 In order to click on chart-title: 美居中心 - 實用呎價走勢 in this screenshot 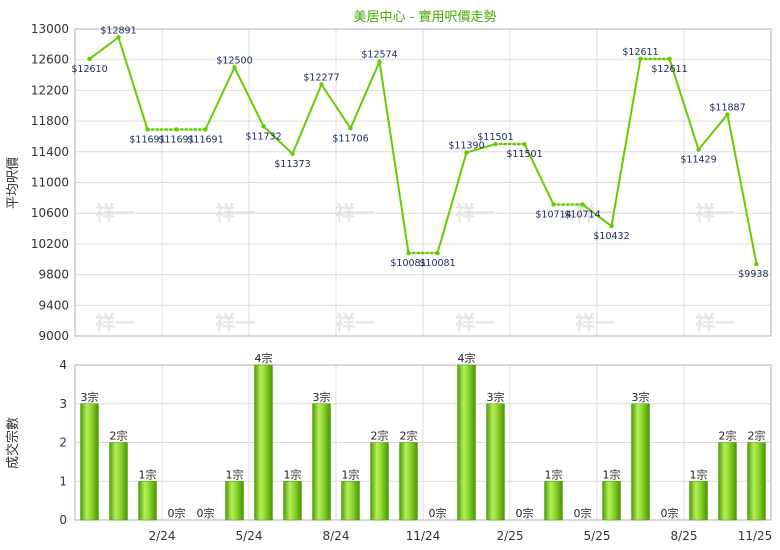, I will do `click(425, 17)`.